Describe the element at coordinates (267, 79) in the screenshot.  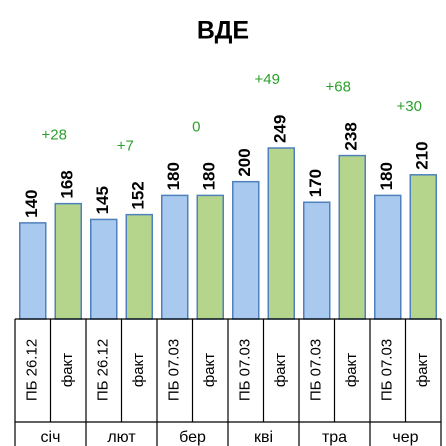
I see `difference-label: +49` at that location.